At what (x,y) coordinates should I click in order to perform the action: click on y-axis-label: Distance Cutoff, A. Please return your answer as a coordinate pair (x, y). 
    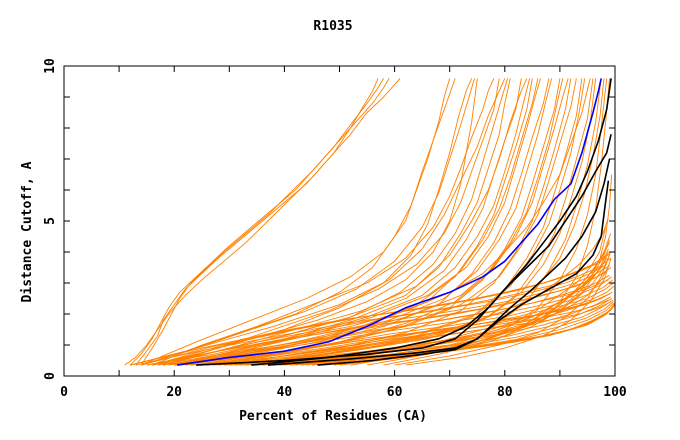
    Looking at the image, I should click on (27, 231).